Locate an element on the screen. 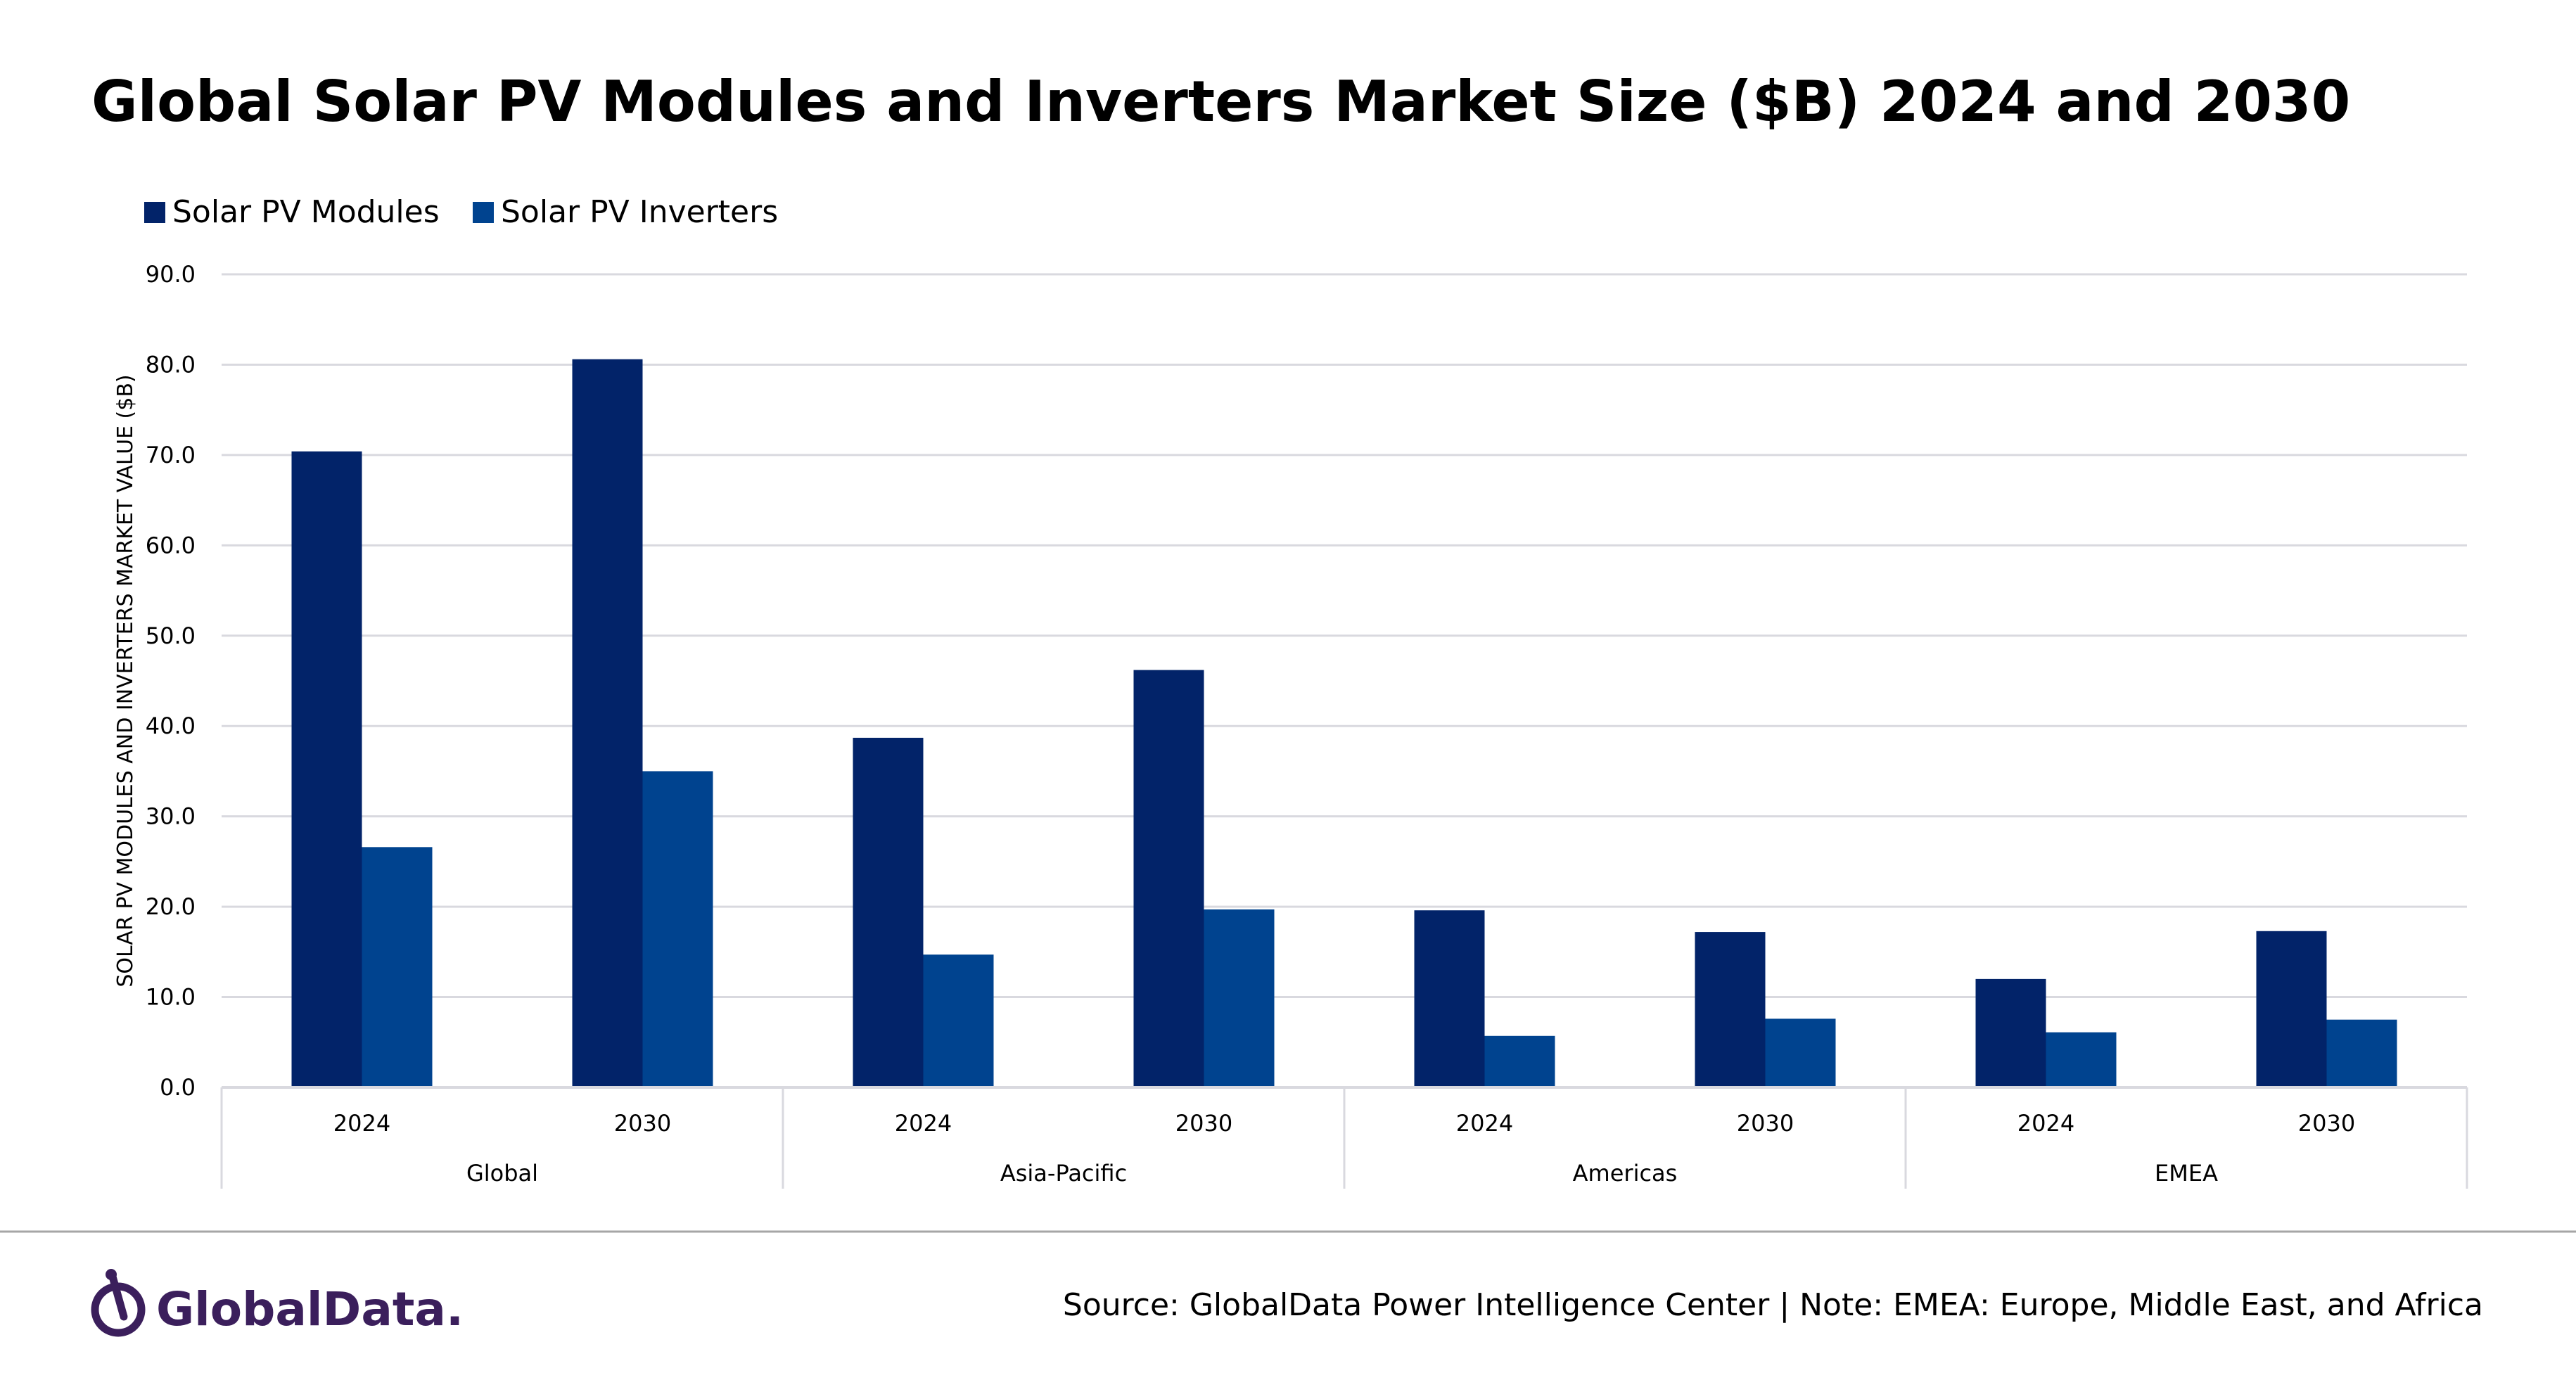 Image resolution: width=2576 pixels, height=1380 pixels. legend-label-inverters: Solar PV Inverters is located at coordinates (639, 212).